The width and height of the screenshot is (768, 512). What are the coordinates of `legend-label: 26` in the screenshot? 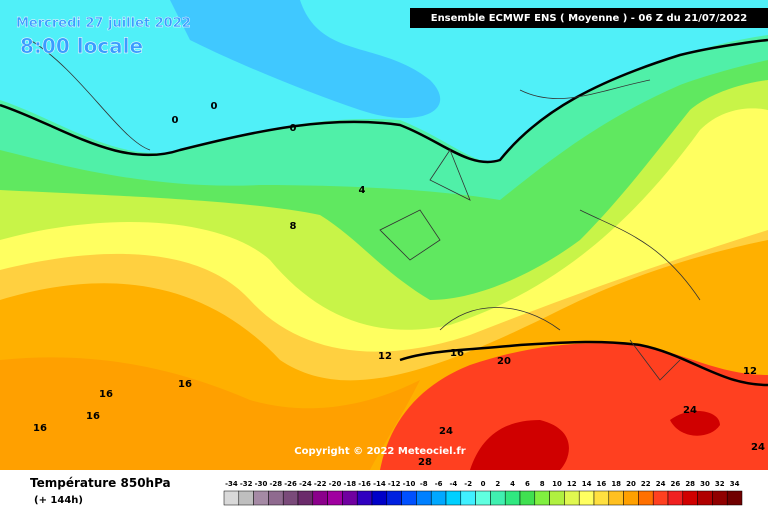 It's located at (676, 484).